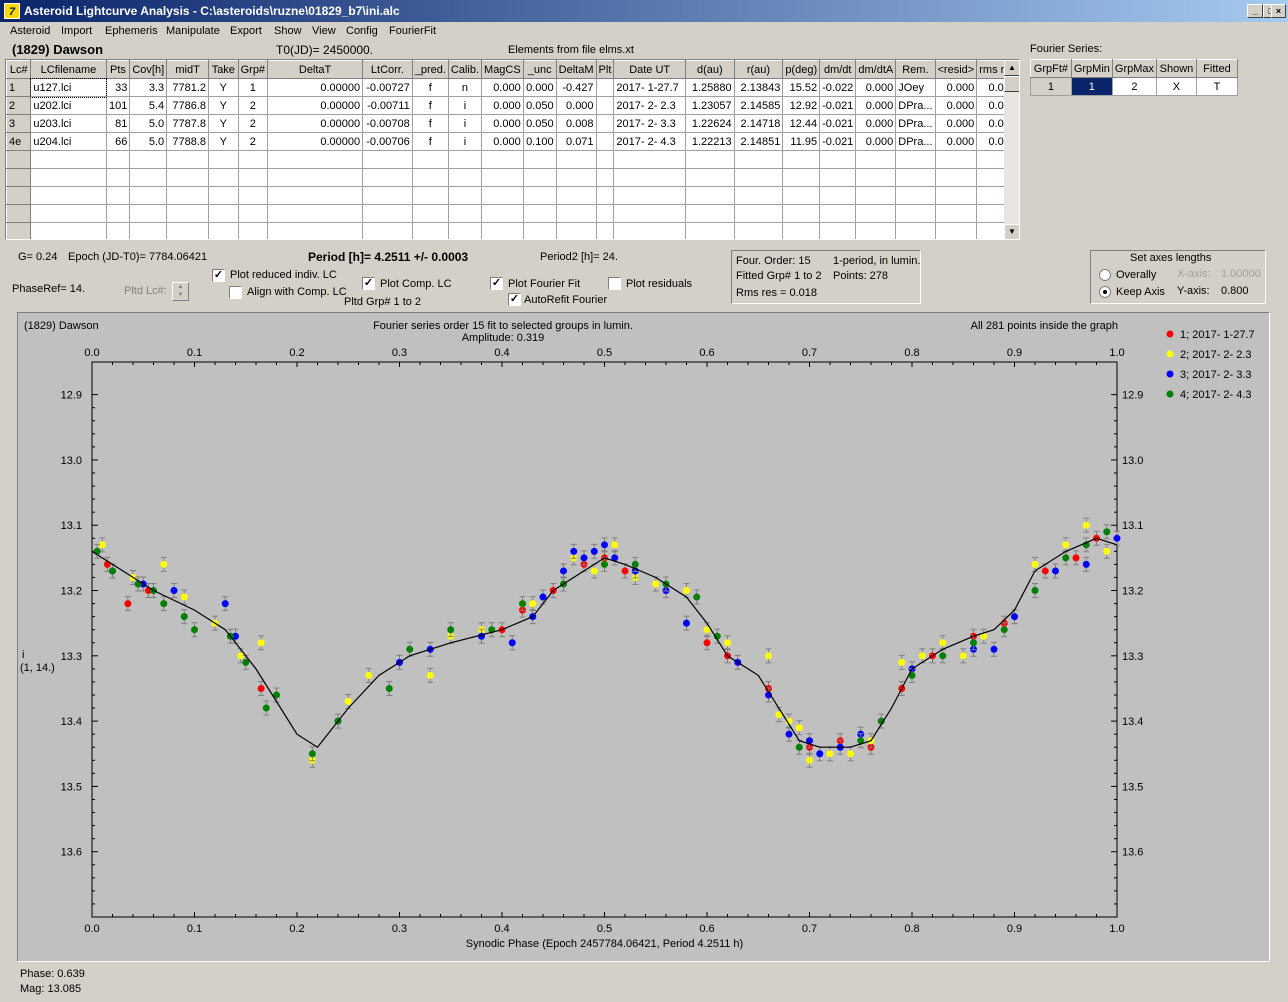 Image resolution: width=1288 pixels, height=1002 pixels. I want to click on table-cell: 0.050, so click(539, 123).